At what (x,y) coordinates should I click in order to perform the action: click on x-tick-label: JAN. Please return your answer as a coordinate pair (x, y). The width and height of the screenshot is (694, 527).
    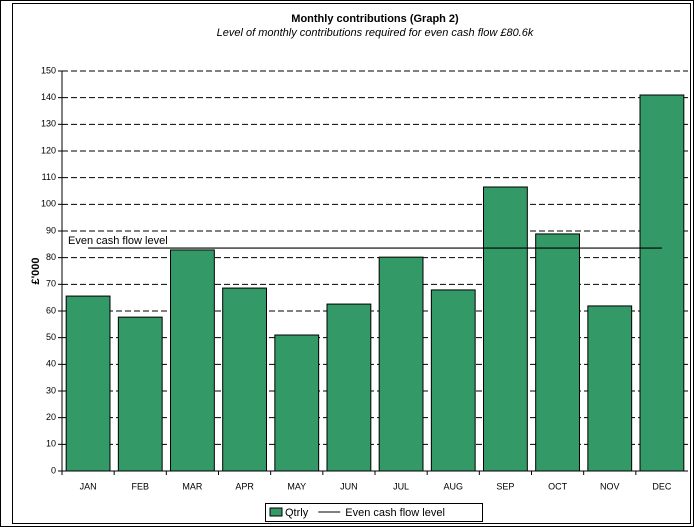
    Looking at the image, I should click on (88, 486).